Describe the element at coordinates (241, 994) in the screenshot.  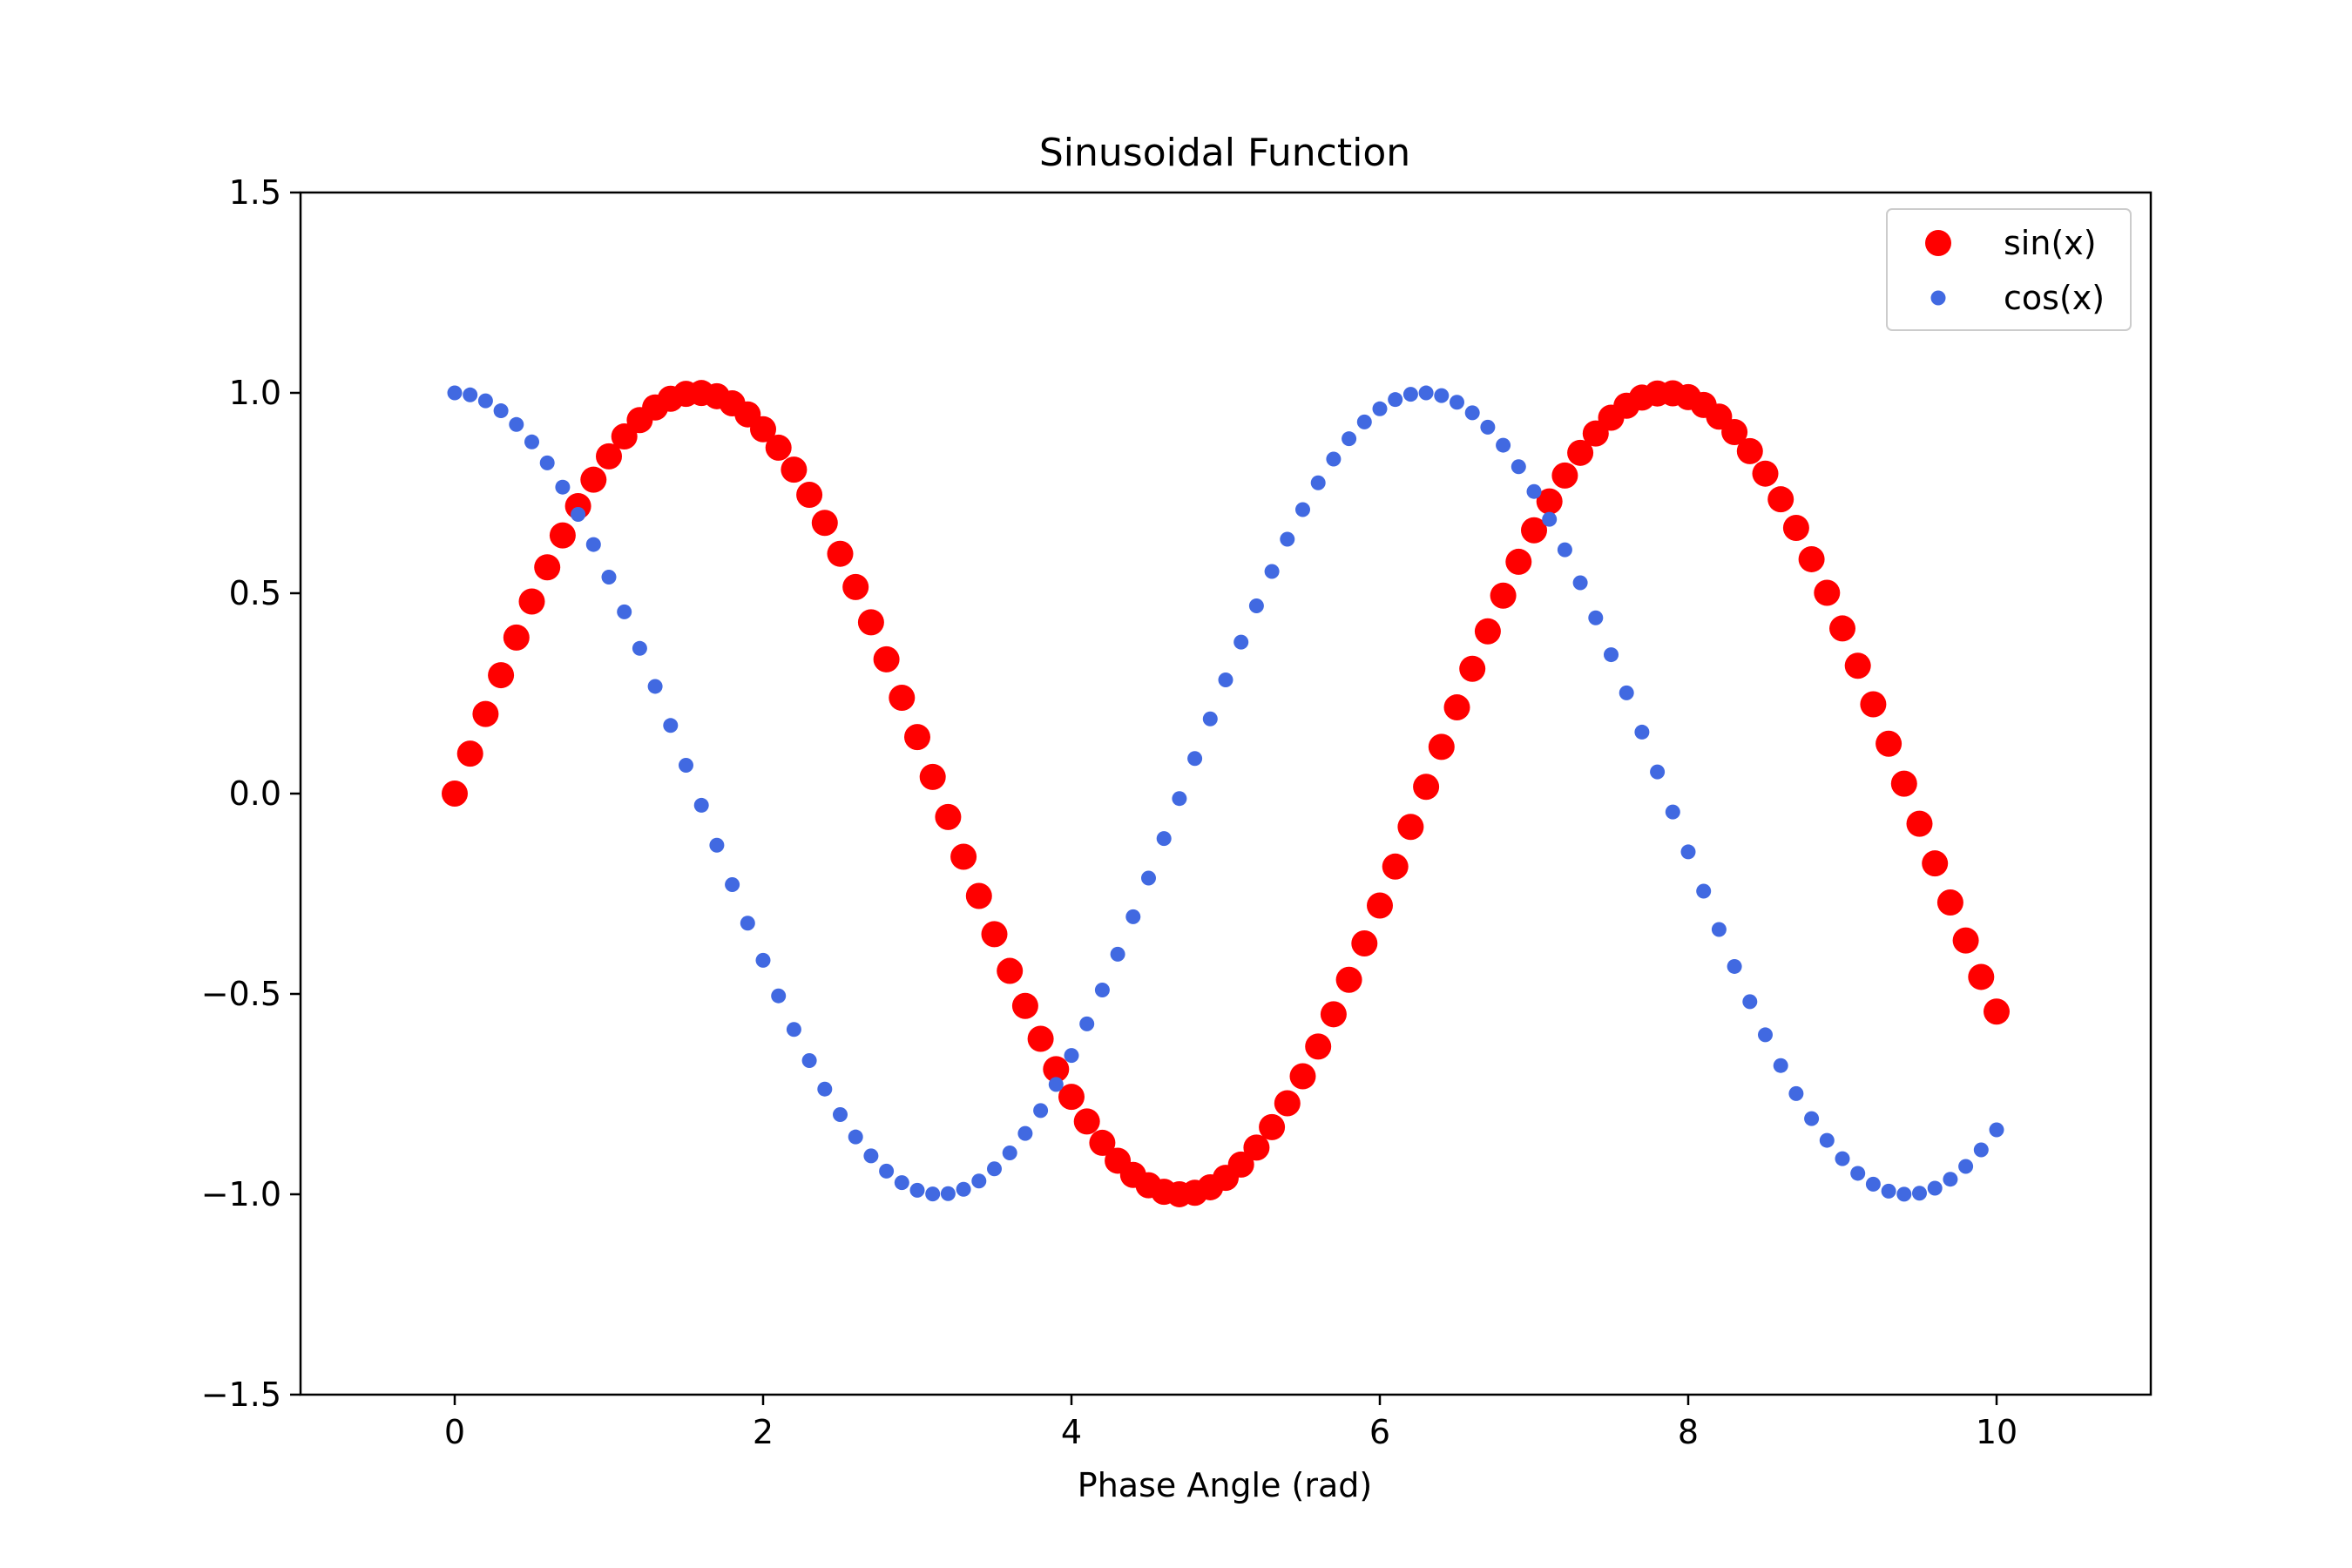
I see `y-tick-label: −0.5` at that location.